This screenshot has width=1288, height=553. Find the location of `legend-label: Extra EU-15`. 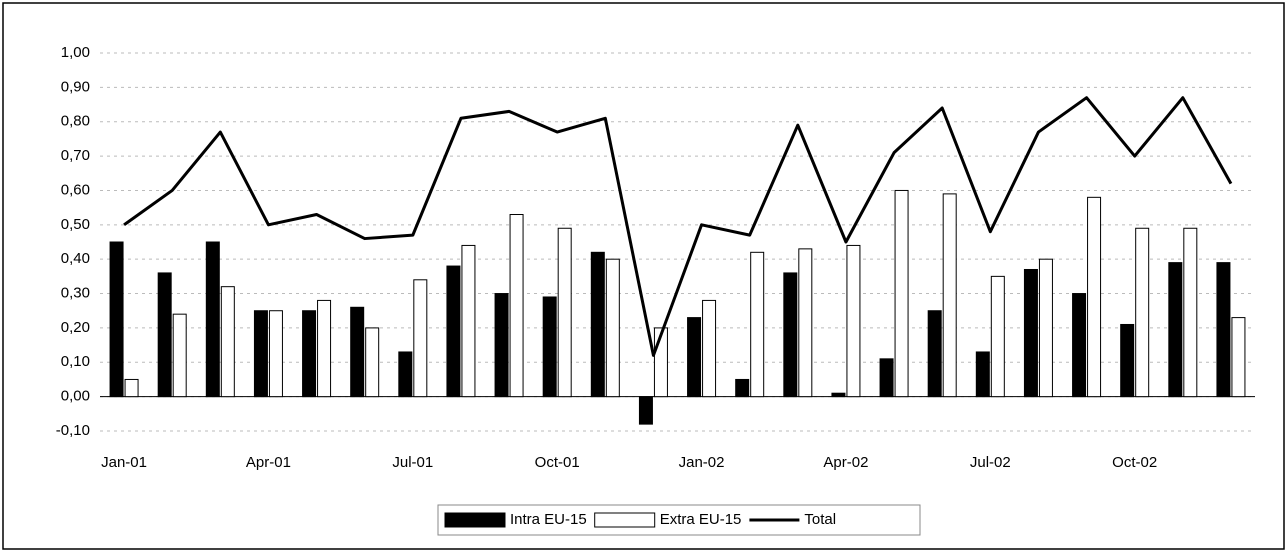

legend-label: Extra EU-15 is located at coordinates (701, 519).